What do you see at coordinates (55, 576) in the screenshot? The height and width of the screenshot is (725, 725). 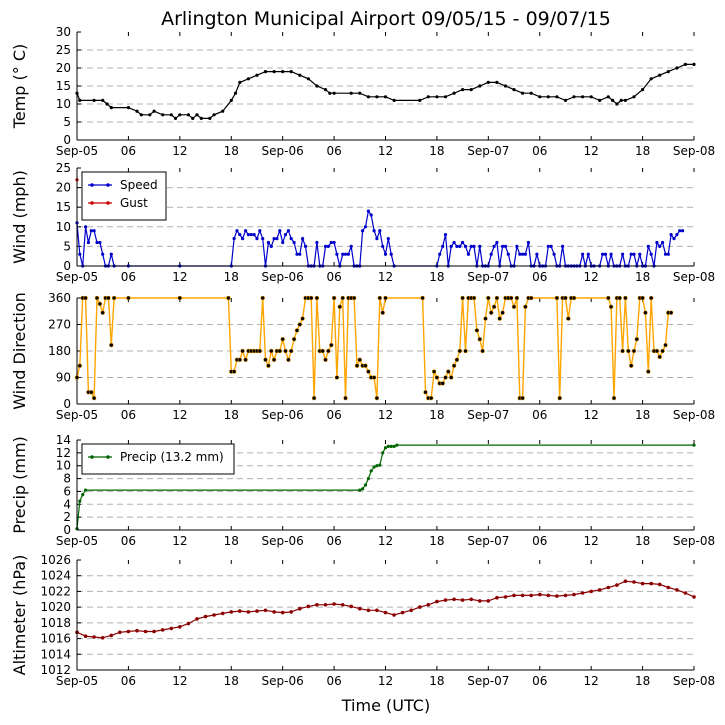 I see `y-tick-label: 1024` at bounding box center [55, 576].